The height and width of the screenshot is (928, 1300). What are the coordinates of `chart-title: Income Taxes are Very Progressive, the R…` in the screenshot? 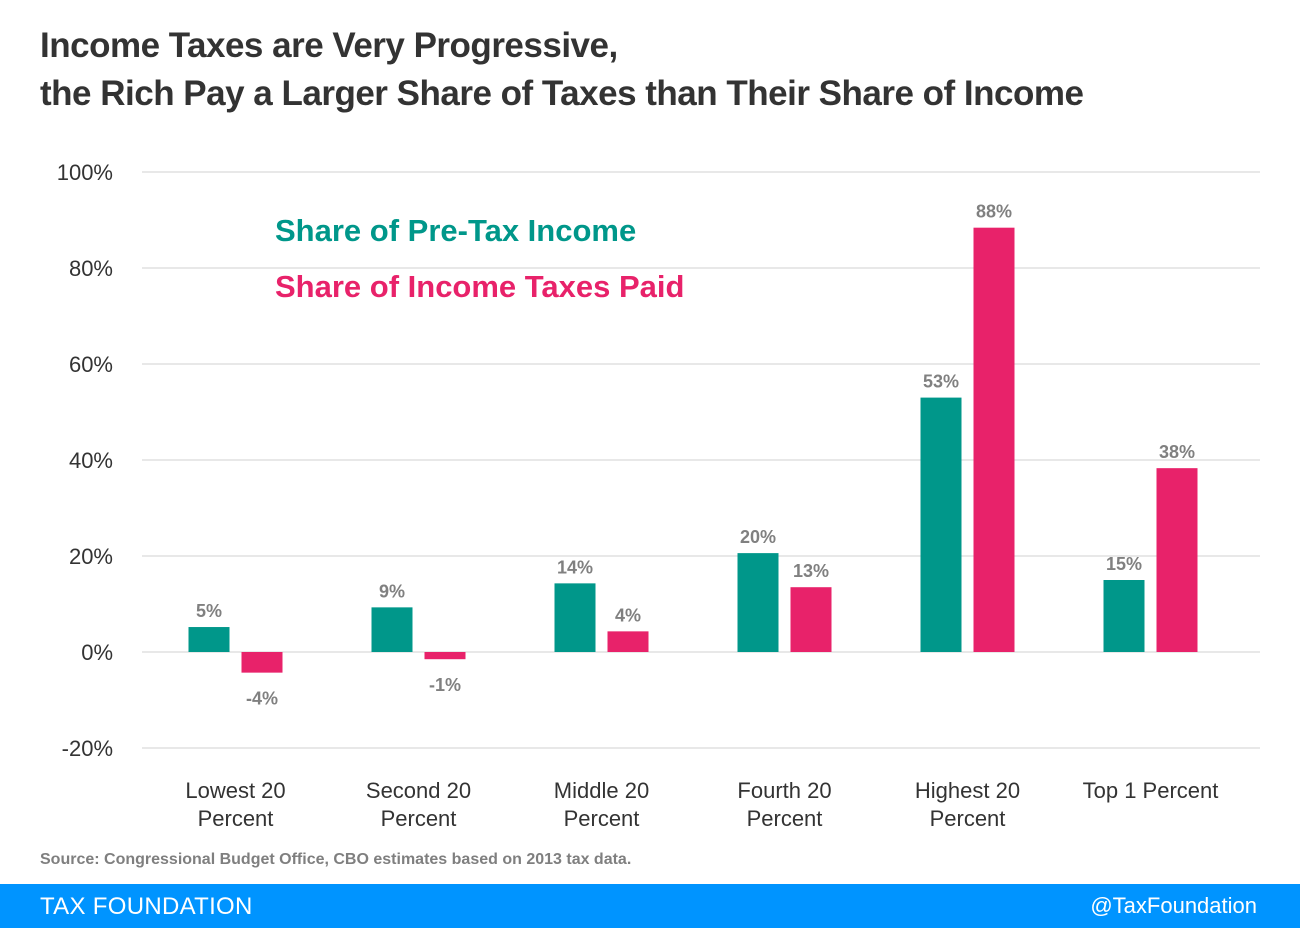 It's located at (650, 70).